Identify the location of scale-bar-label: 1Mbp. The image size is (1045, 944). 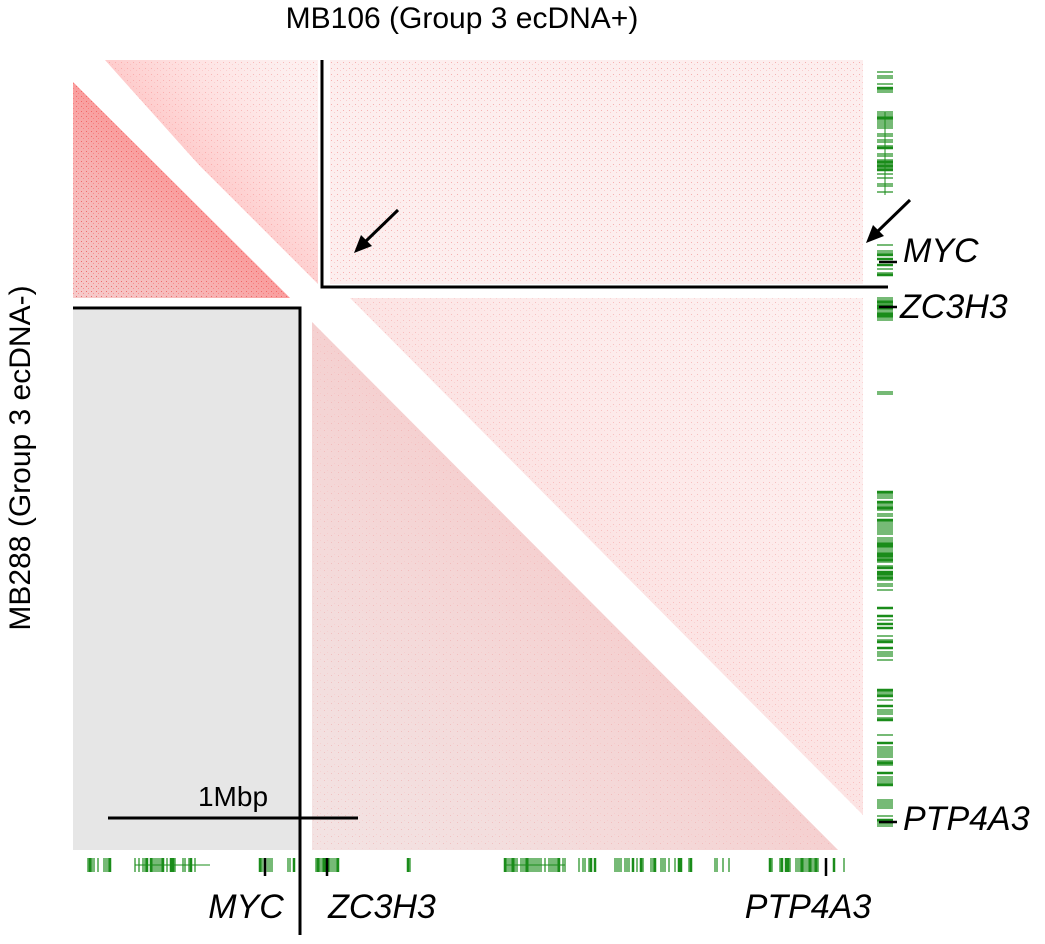
(233, 796).